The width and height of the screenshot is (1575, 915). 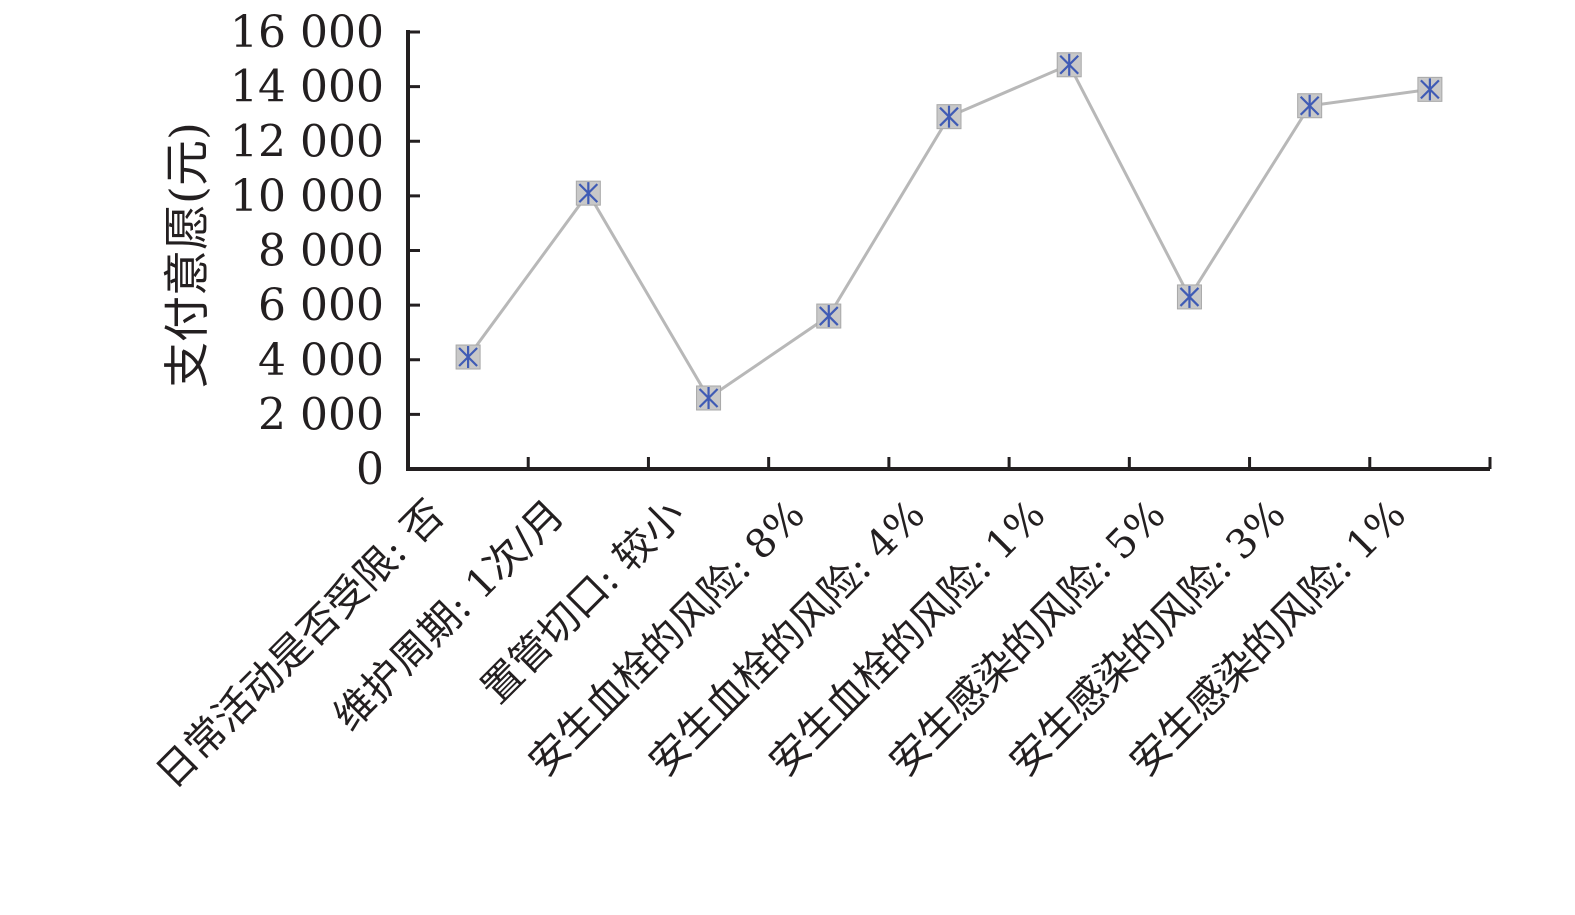 I want to click on y-tick-label: 12 000, so click(x=307, y=141).